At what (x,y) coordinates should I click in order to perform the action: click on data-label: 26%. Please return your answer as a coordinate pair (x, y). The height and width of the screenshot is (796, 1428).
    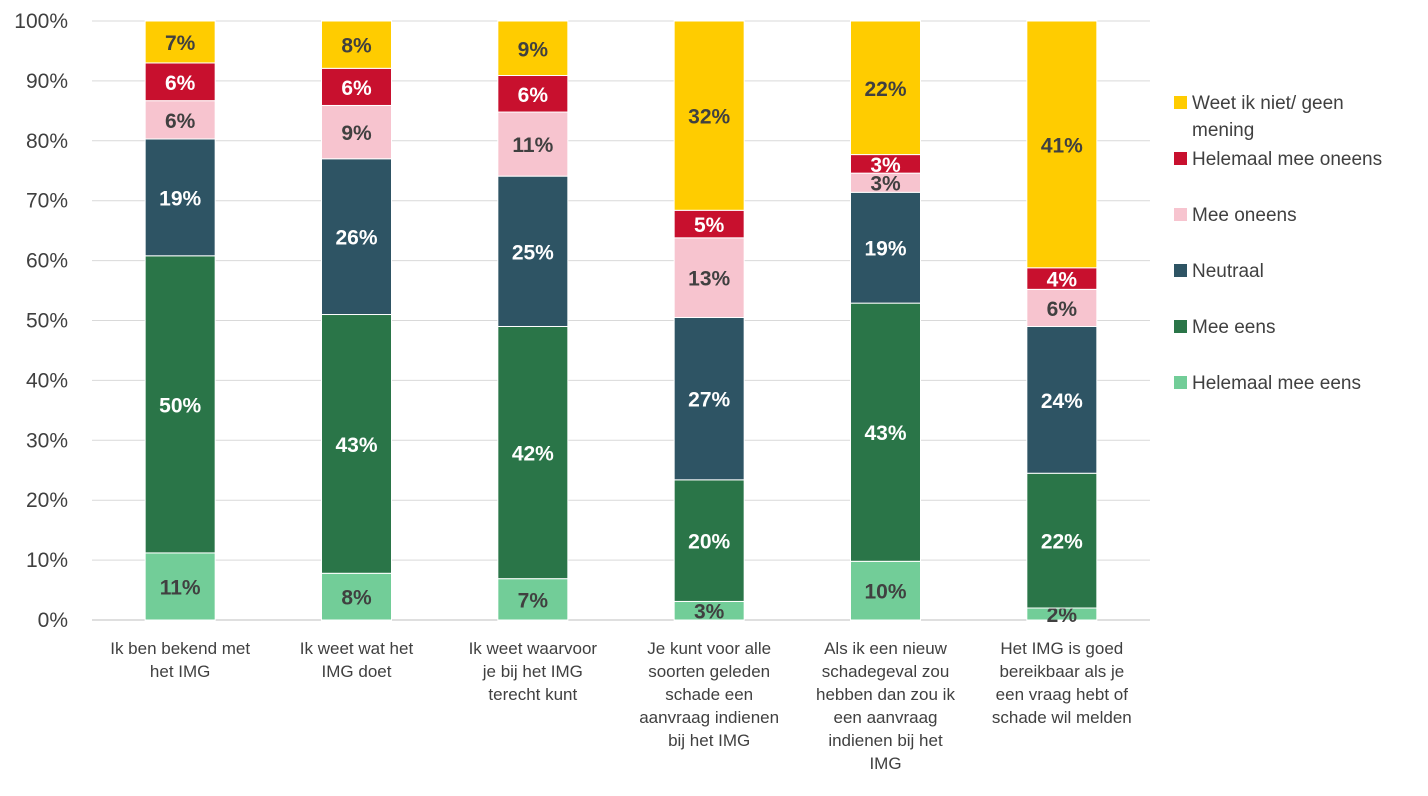
    Looking at the image, I should click on (356, 238).